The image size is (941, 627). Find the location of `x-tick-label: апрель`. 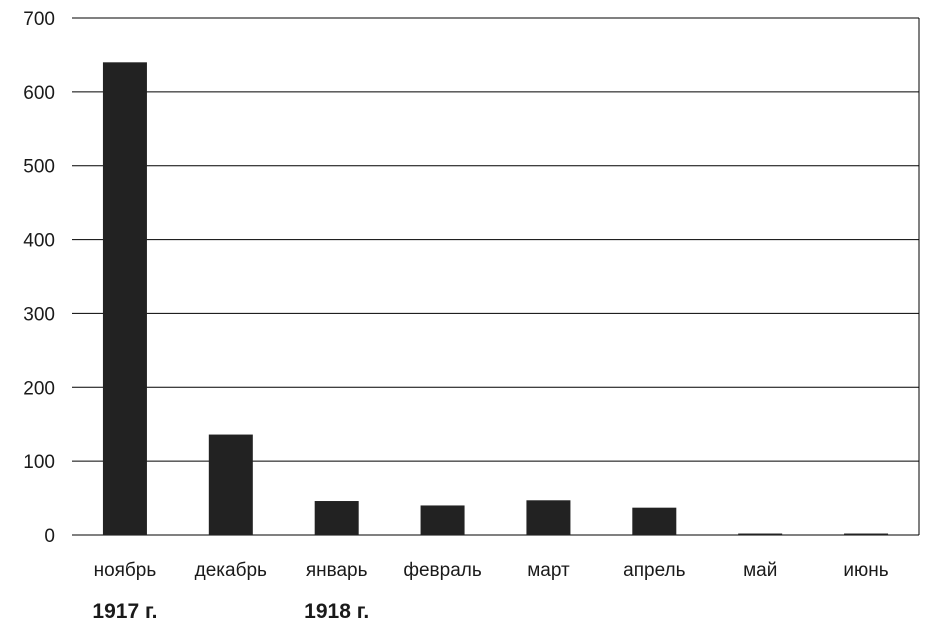

x-tick-label: апрель is located at coordinates (654, 570).